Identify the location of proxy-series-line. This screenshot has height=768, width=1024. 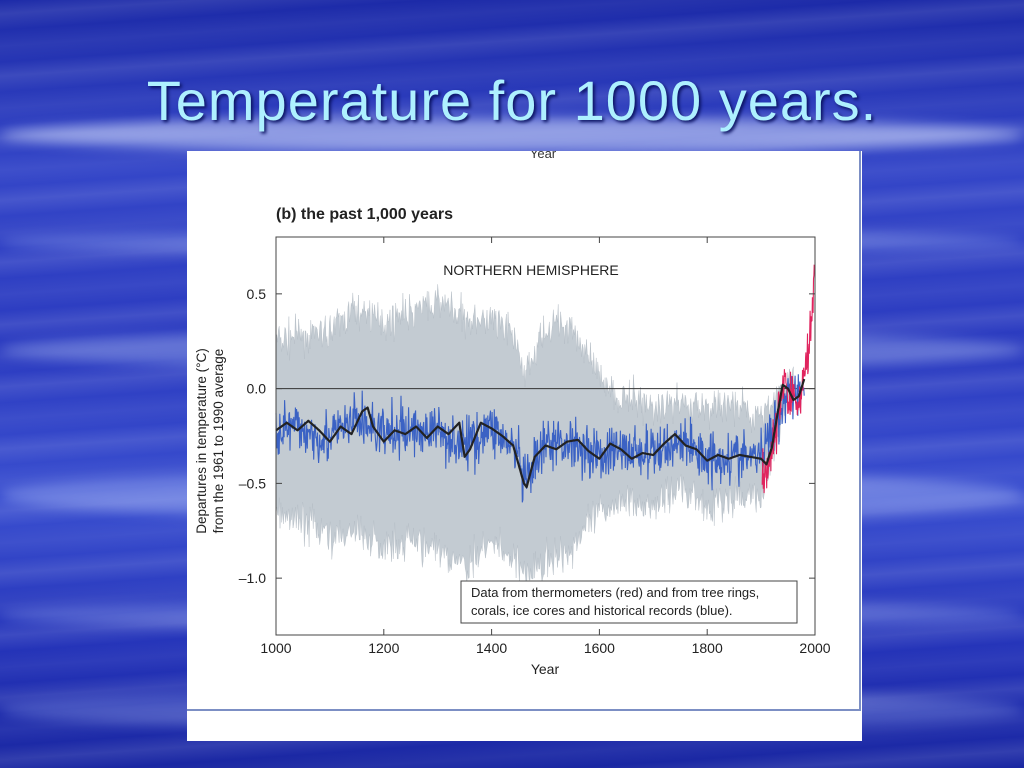
(540, 438).